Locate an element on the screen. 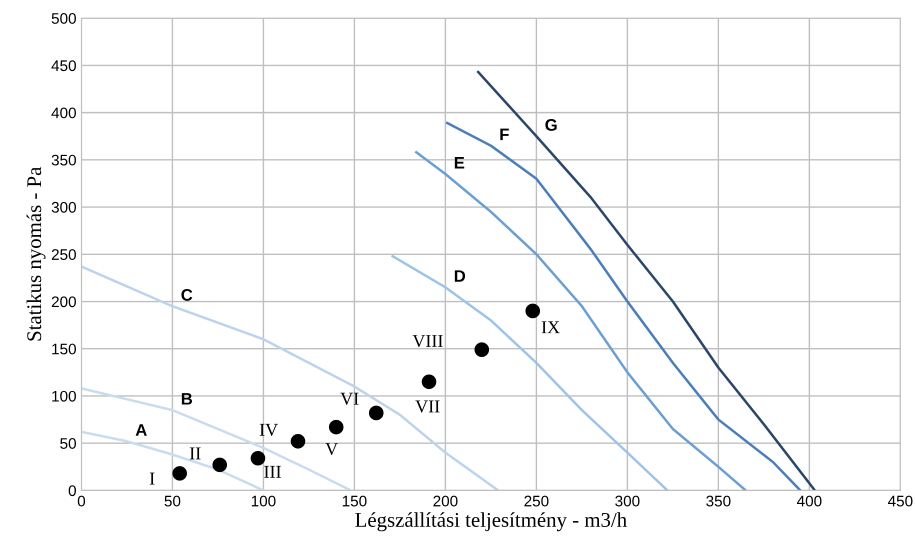 The width and height of the screenshot is (915, 551). y-tick-label: 300 is located at coordinates (64, 207).